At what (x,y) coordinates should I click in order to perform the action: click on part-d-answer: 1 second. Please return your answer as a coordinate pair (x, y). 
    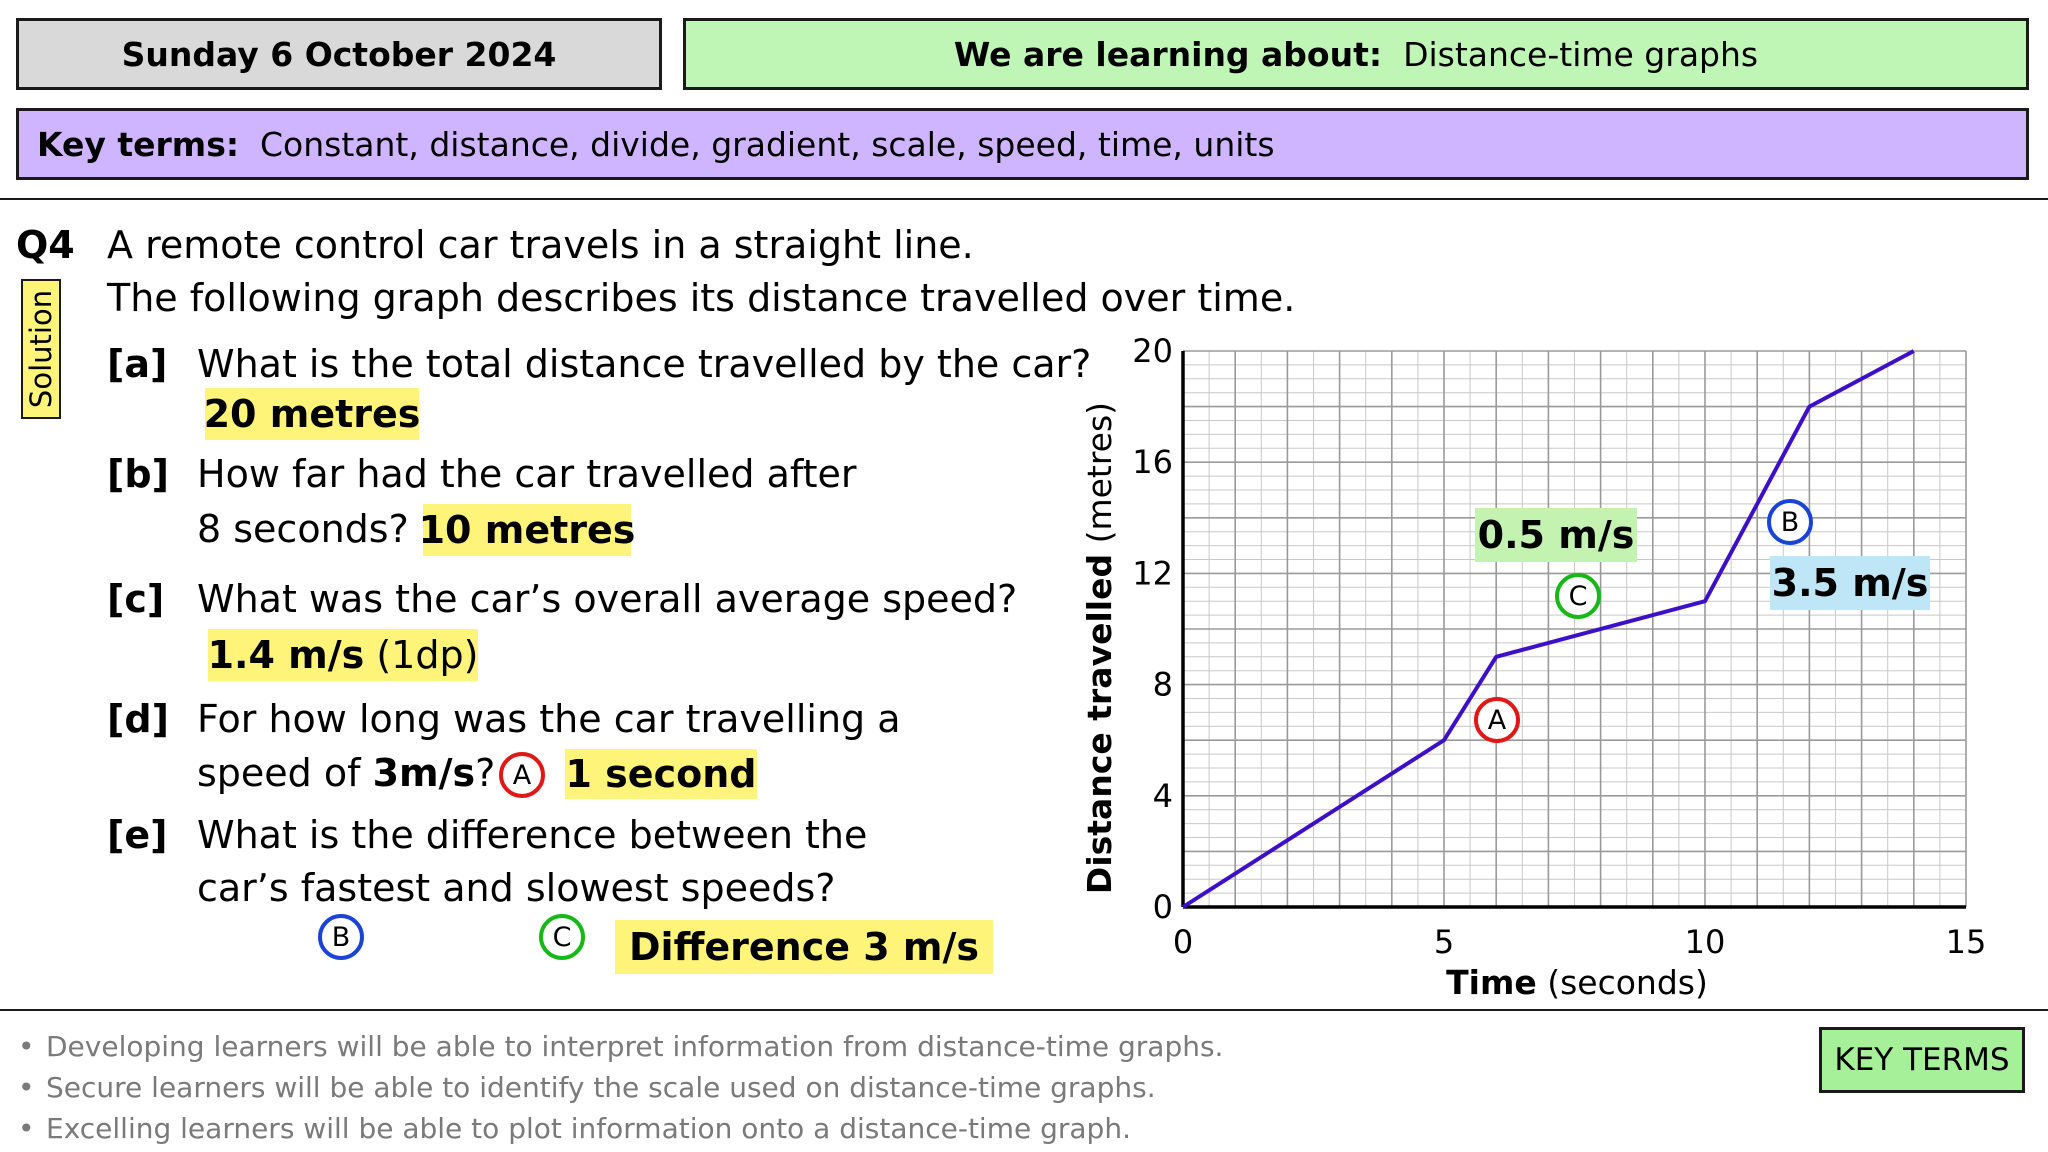
    Looking at the image, I should click on (661, 774).